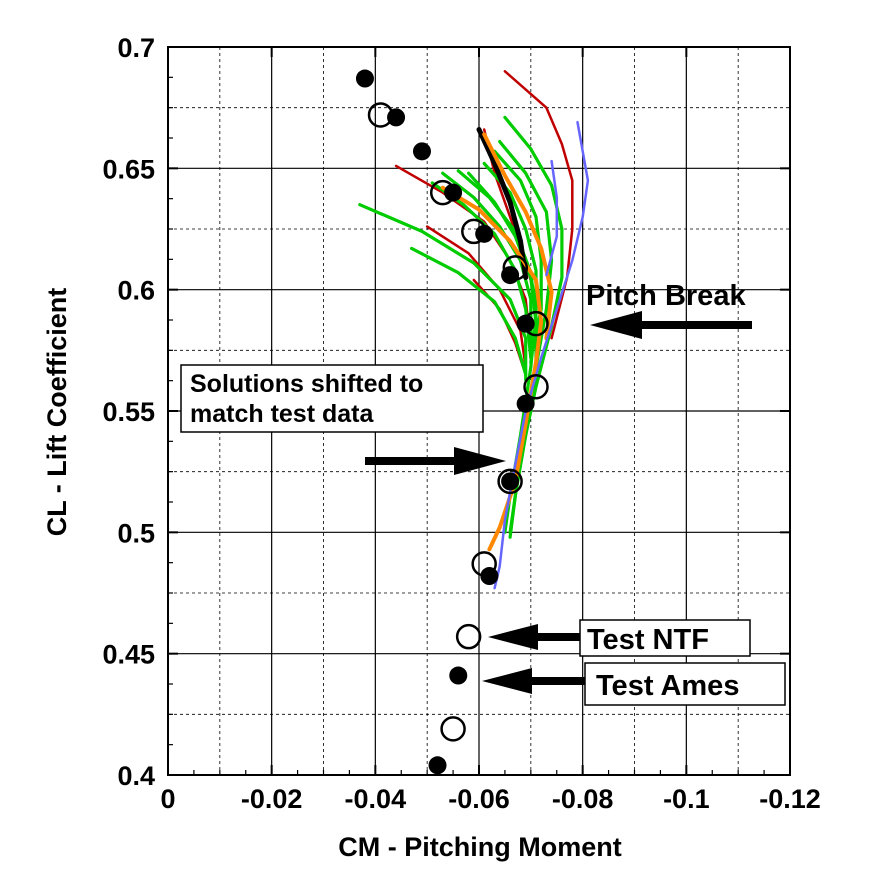 The width and height of the screenshot is (874, 888). What do you see at coordinates (666, 296) in the screenshot?
I see `pitch-break-label: Pitch Break` at bounding box center [666, 296].